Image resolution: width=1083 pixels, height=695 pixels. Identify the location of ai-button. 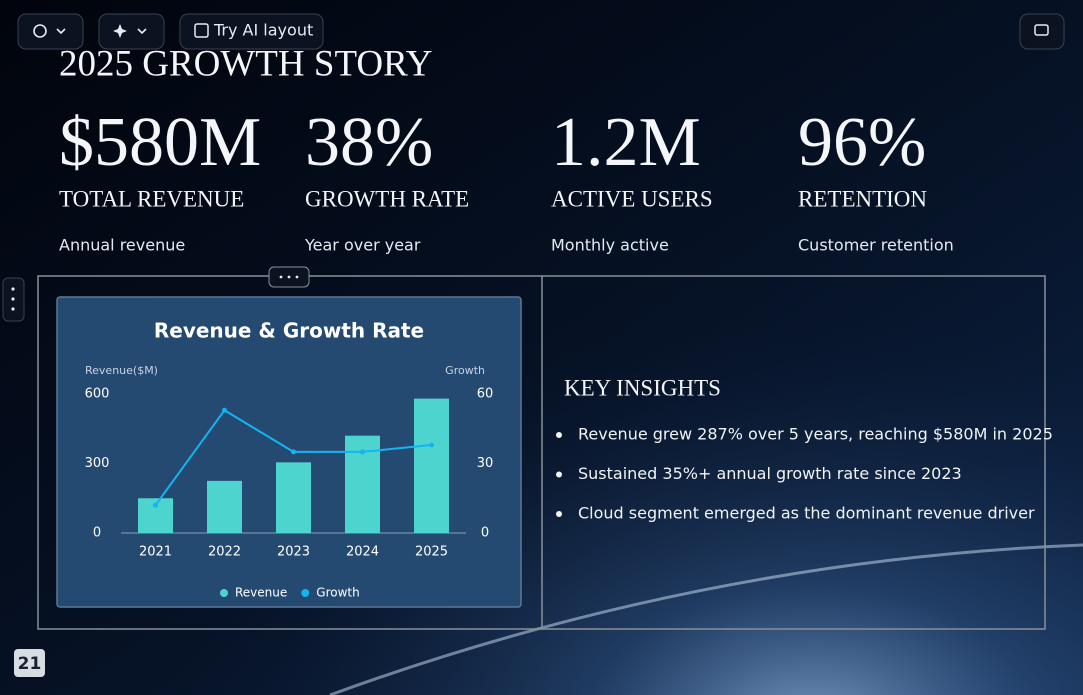
(131, 31).